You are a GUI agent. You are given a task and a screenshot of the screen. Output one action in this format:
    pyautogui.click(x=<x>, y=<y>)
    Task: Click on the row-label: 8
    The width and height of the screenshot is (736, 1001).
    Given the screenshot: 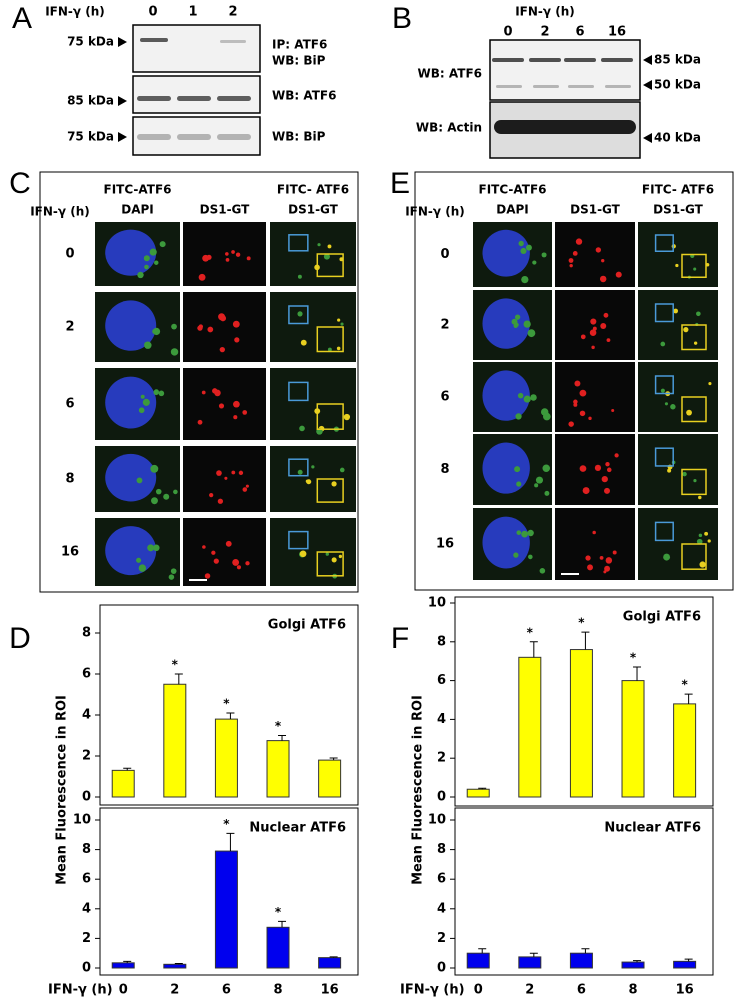 What is the action you would take?
    pyautogui.click(x=69, y=479)
    